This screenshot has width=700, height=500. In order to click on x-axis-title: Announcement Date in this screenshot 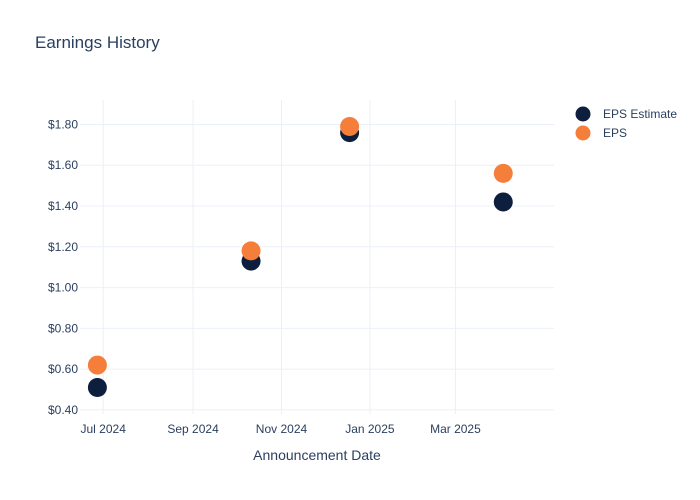, I will do `click(317, 455)`.